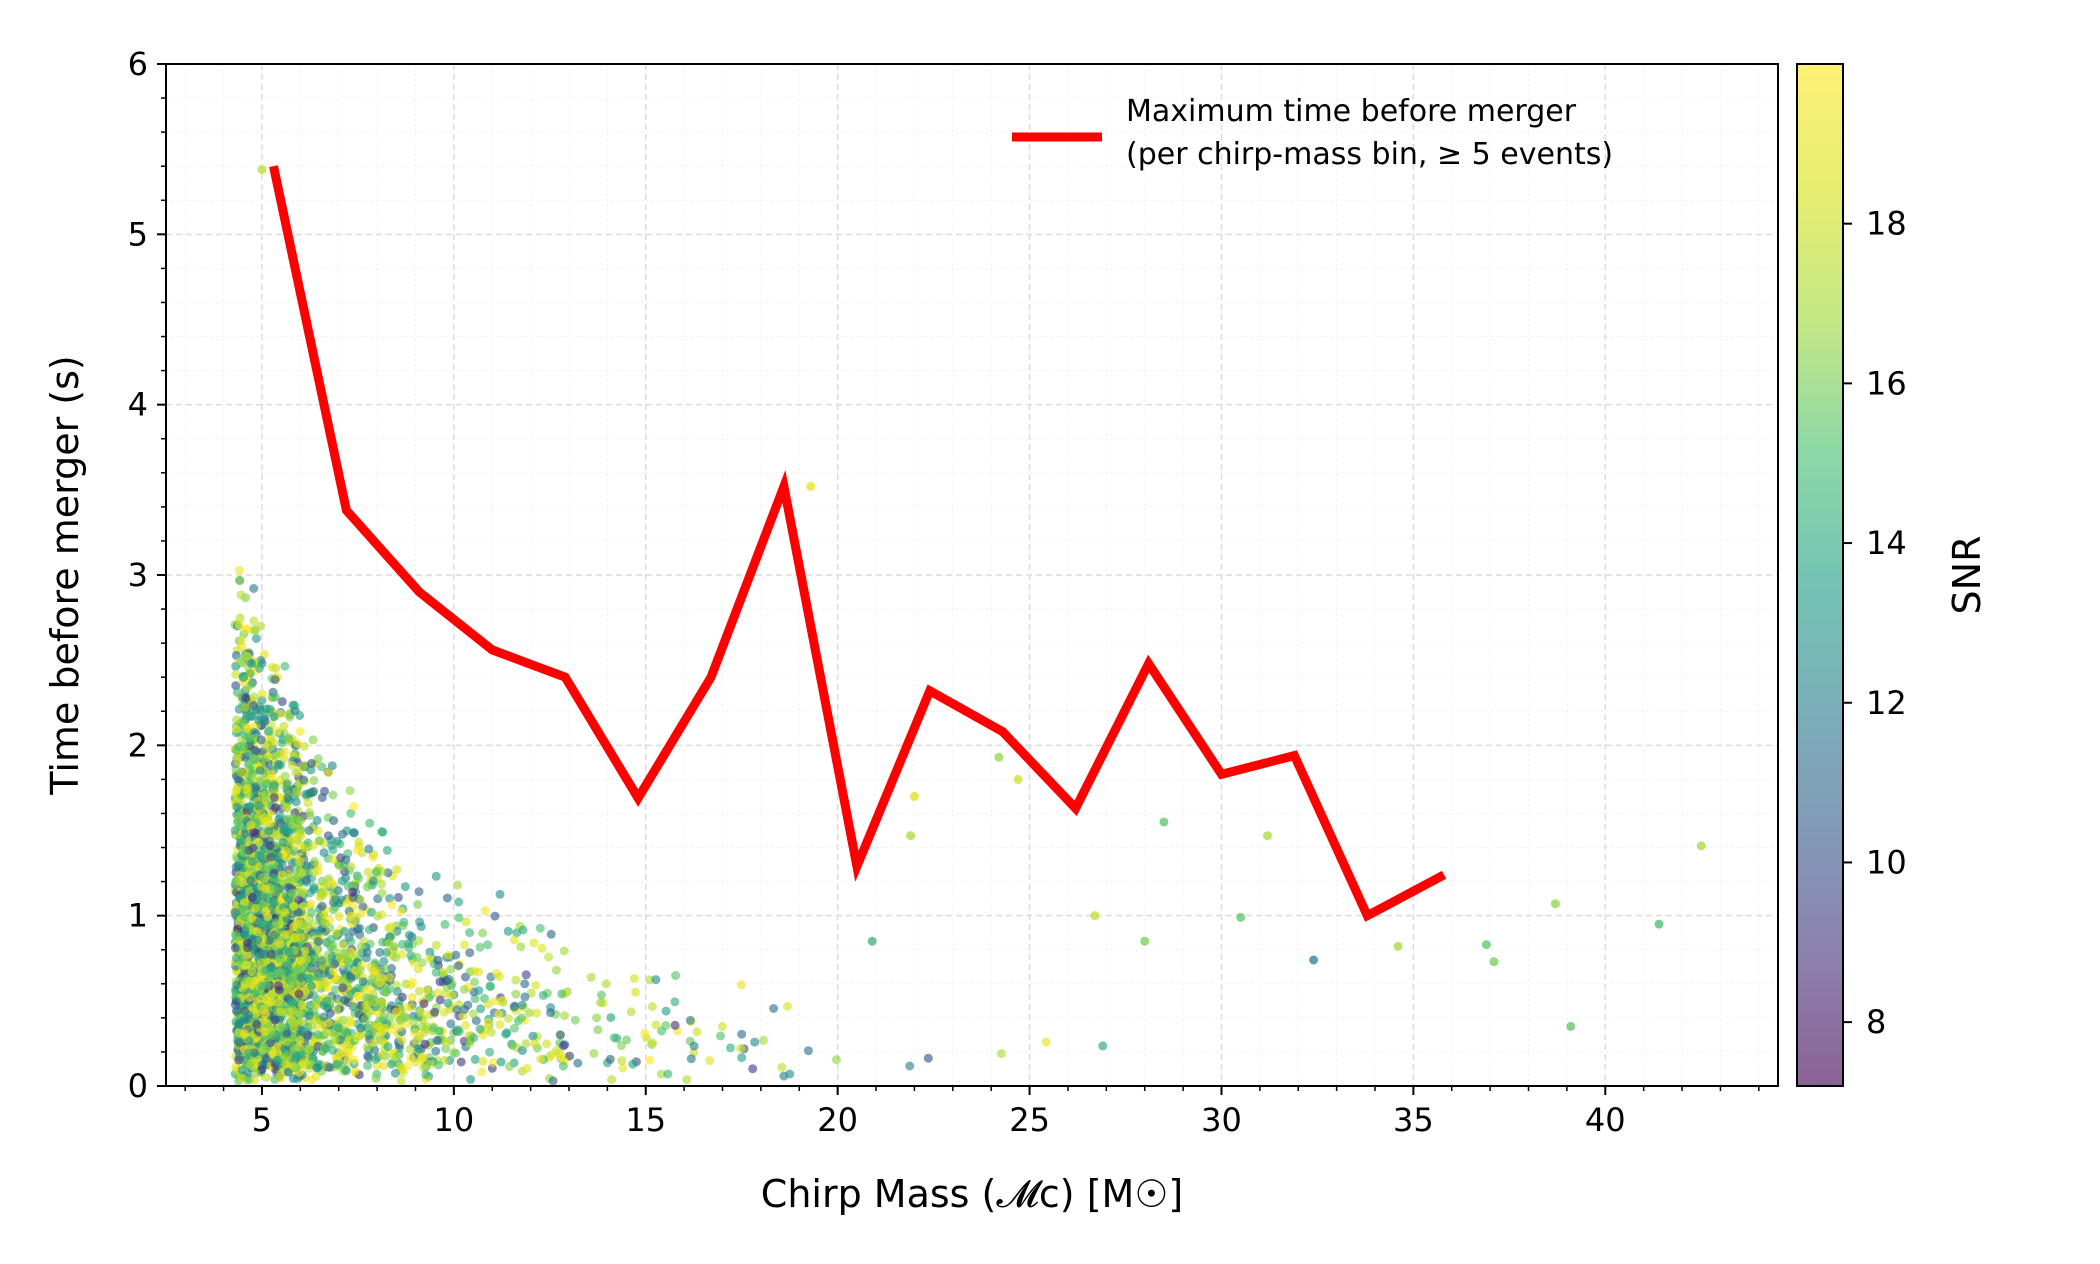 The image size is (2100, 1264). I want to click on colorbar-ticks: 8 10 12 14 16 18, so click(1875, 623).